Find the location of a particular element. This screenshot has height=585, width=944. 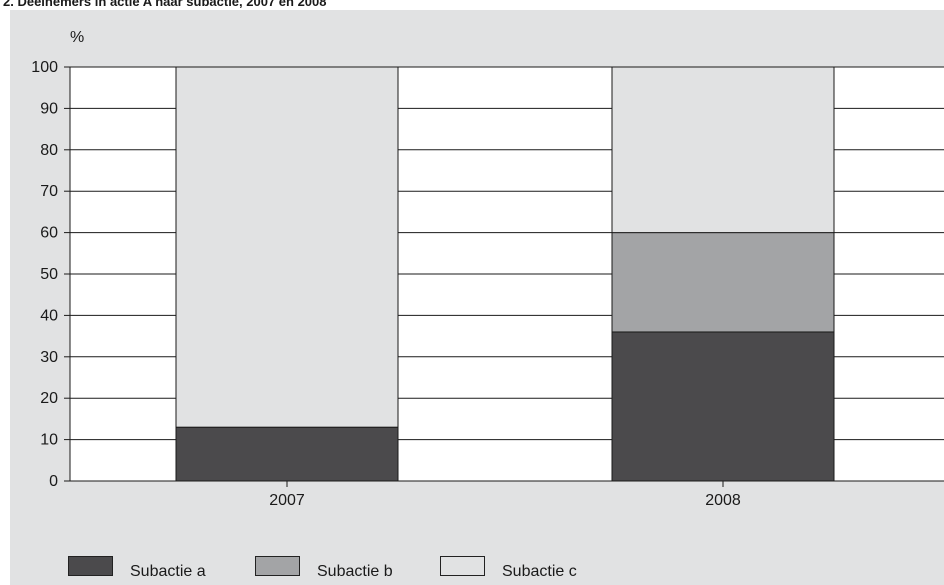

y-tick-label: 50 is located at coordinates (49, 274).